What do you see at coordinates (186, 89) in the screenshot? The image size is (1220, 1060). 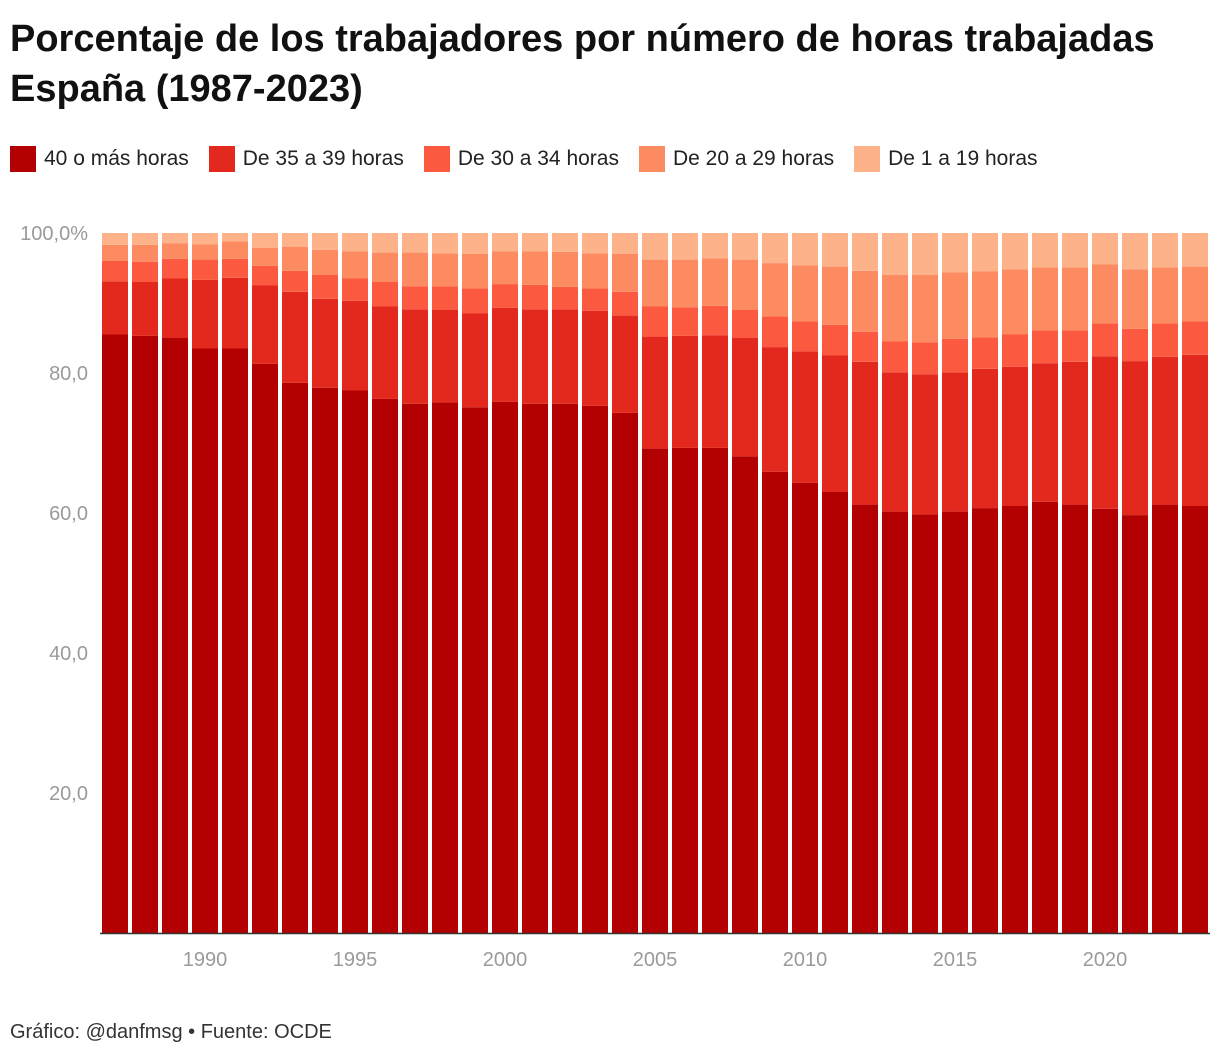 I see `chart-title-line2: España (1987-2023)` at bounding box center [186, 89].